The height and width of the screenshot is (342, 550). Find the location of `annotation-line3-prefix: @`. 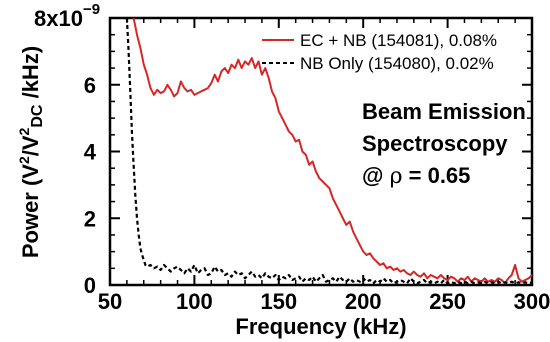

annotation-line3-prefix: @ is located at coordinates (376, 175).